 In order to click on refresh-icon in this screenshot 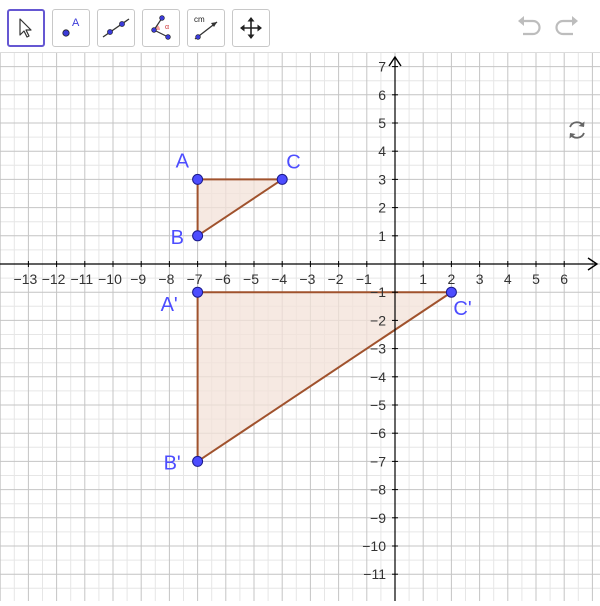, I will do `click(577, 130)`.